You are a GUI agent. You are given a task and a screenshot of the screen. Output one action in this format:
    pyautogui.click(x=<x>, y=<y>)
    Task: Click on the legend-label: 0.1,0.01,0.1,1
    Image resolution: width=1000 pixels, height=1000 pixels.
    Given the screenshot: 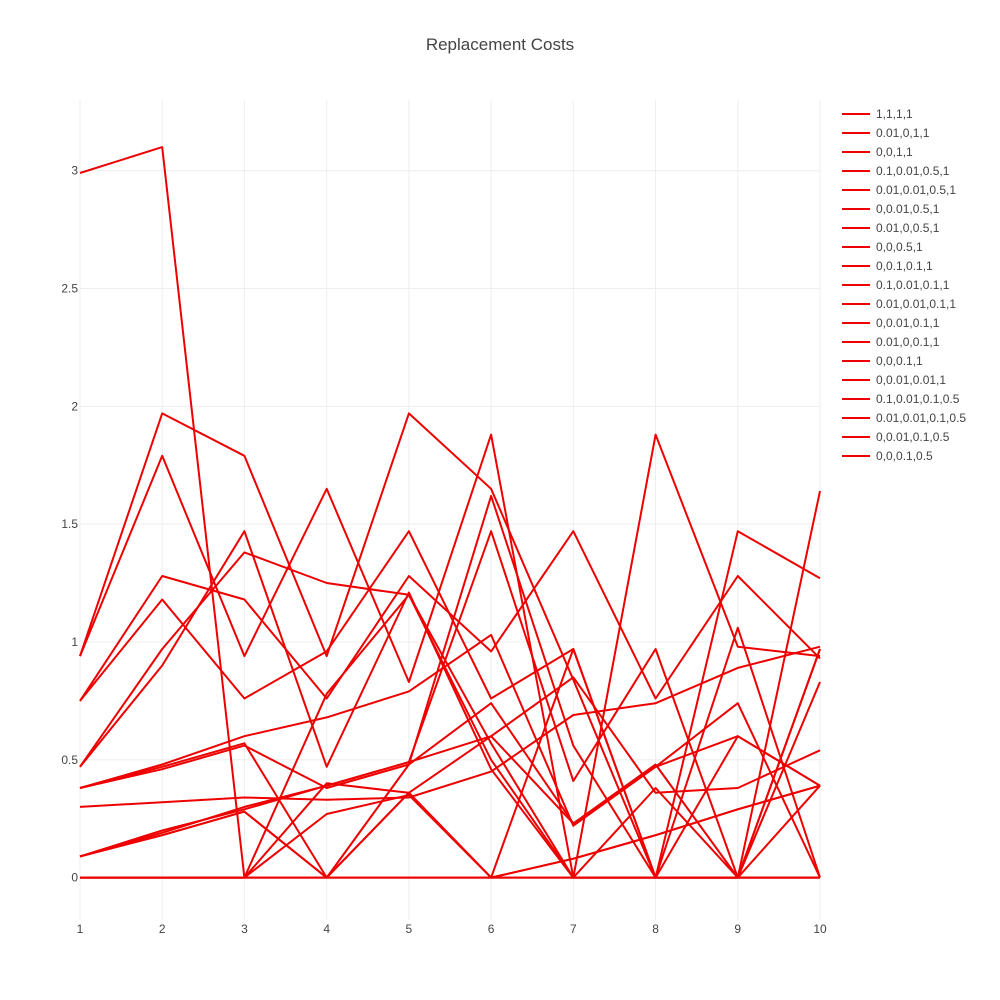 What is the action you would take?
    pyautogui.click(x=913, y=285)
    